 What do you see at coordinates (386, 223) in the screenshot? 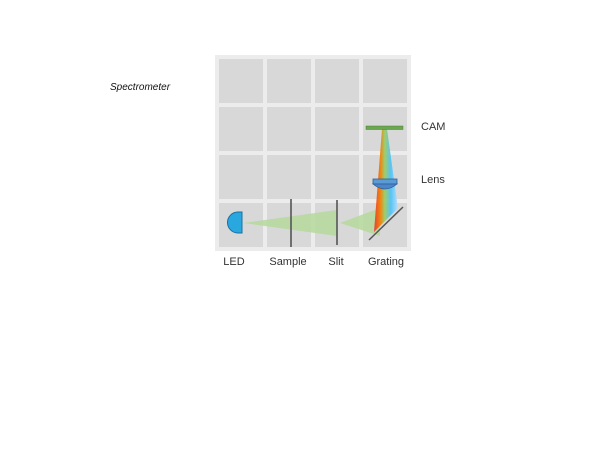
I see `diffraction-grating` at bounding box center [386, 223].